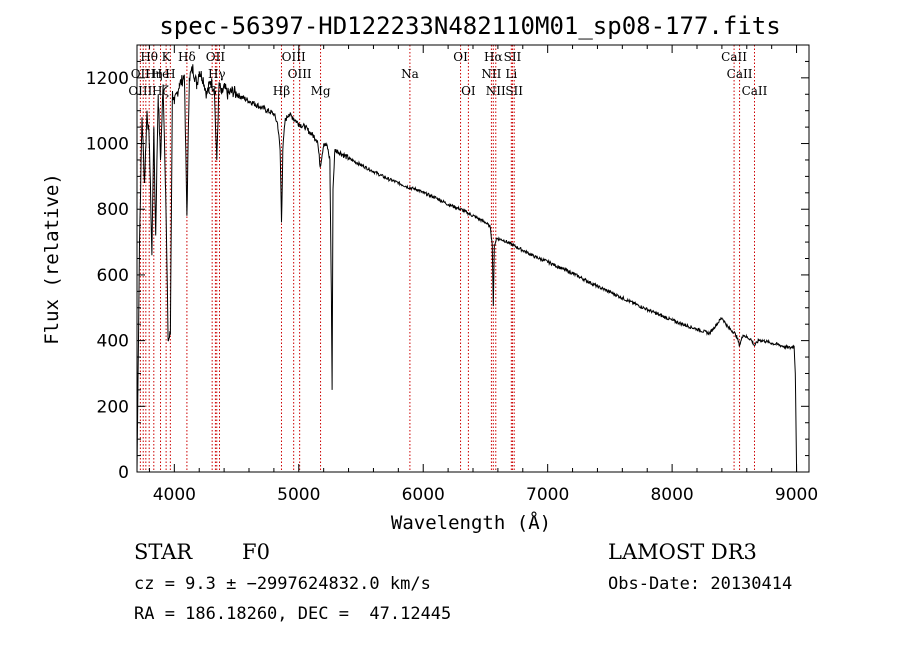 This screenshot has height=653, width=900. I want to click on y-tick-label-2: 400, so click(113, 342).